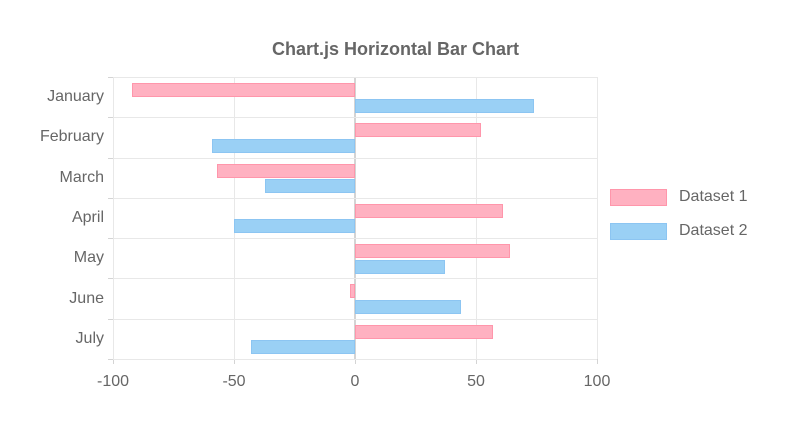 The image size is (791, 447). I want to click on bar-dataset-1-april, so click(429, 210).